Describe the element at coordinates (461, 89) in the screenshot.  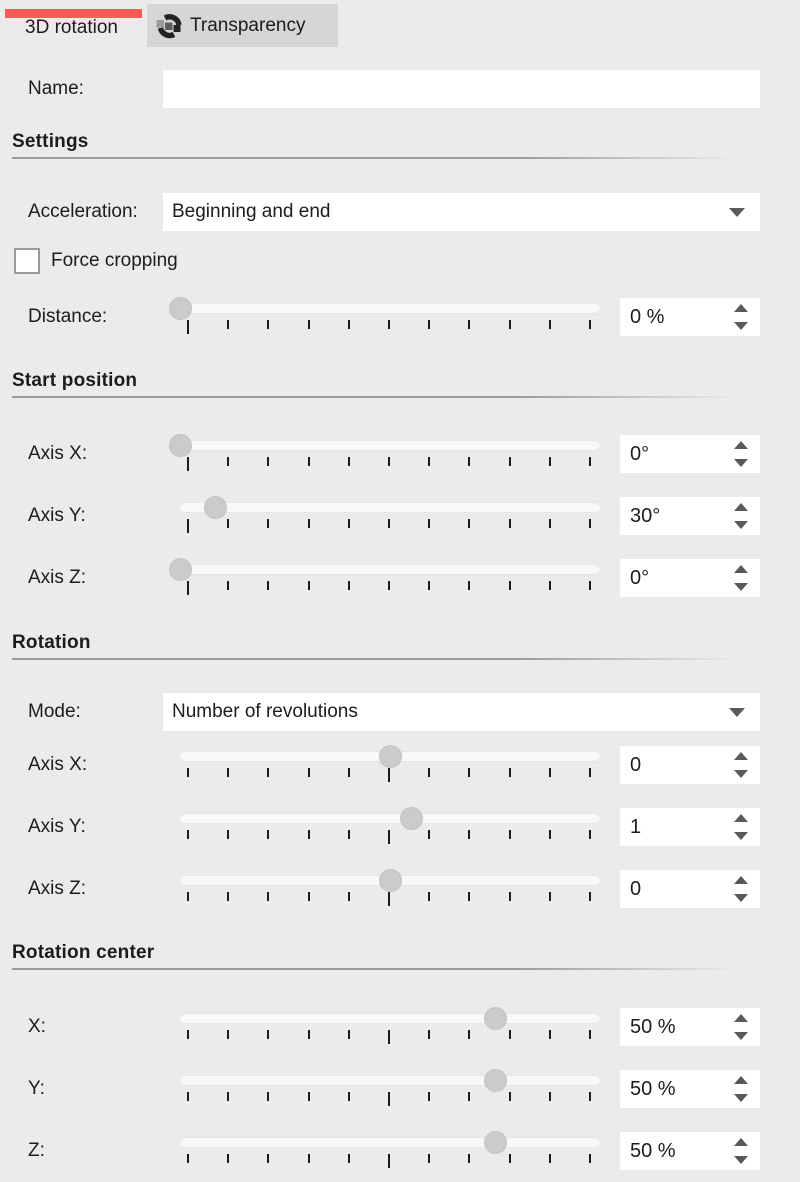
I see `name-input` at that location.